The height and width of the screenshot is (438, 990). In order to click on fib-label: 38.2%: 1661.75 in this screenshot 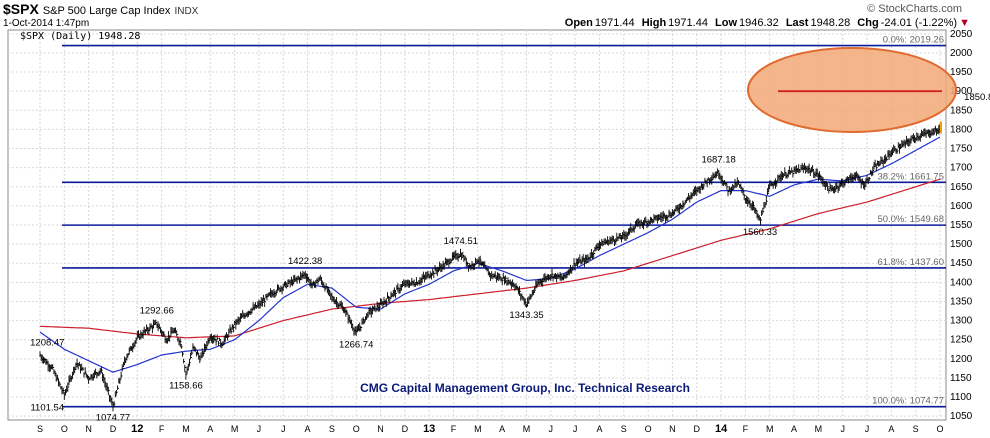, I will do `click(910, 176)`.